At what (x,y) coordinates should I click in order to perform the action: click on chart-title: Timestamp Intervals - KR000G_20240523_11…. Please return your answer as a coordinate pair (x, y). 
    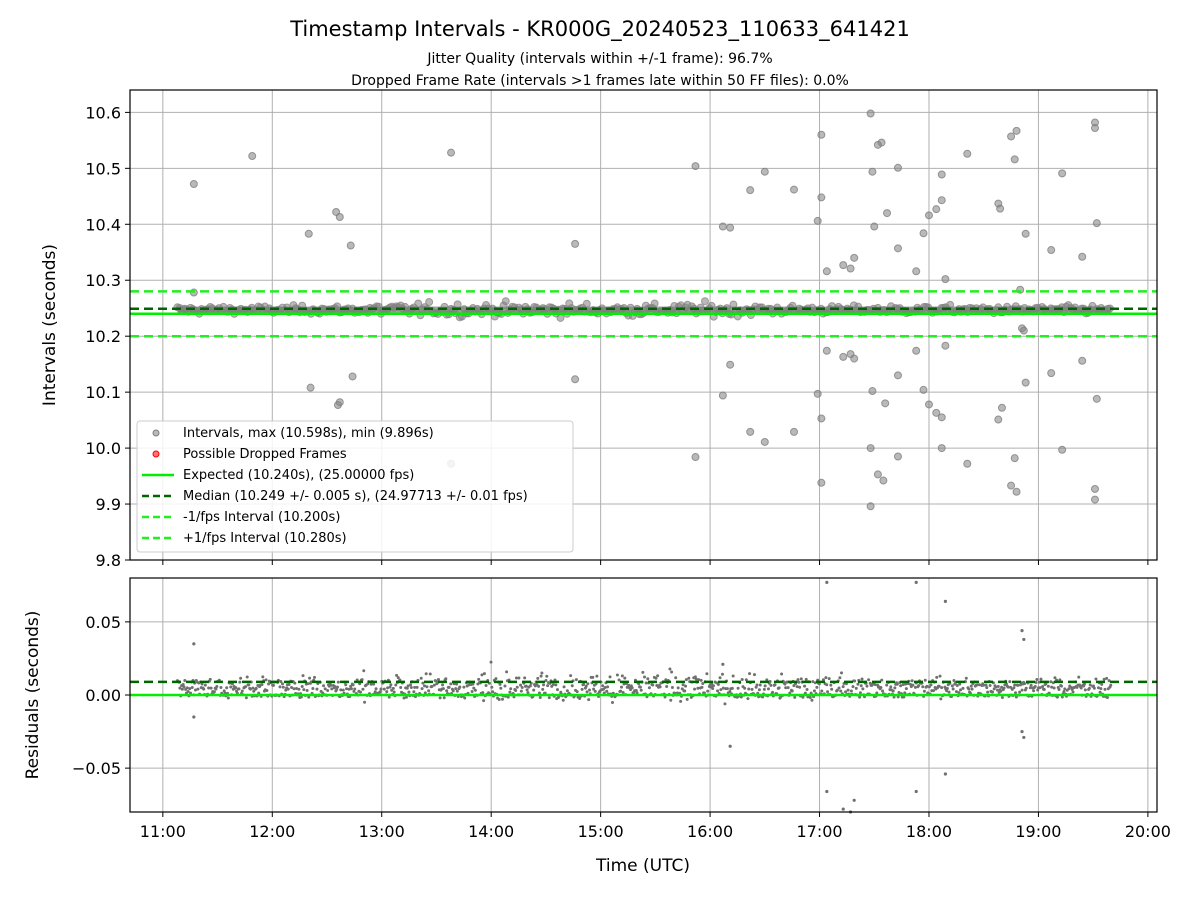
    Looking at the image, I should click on (599, 29).